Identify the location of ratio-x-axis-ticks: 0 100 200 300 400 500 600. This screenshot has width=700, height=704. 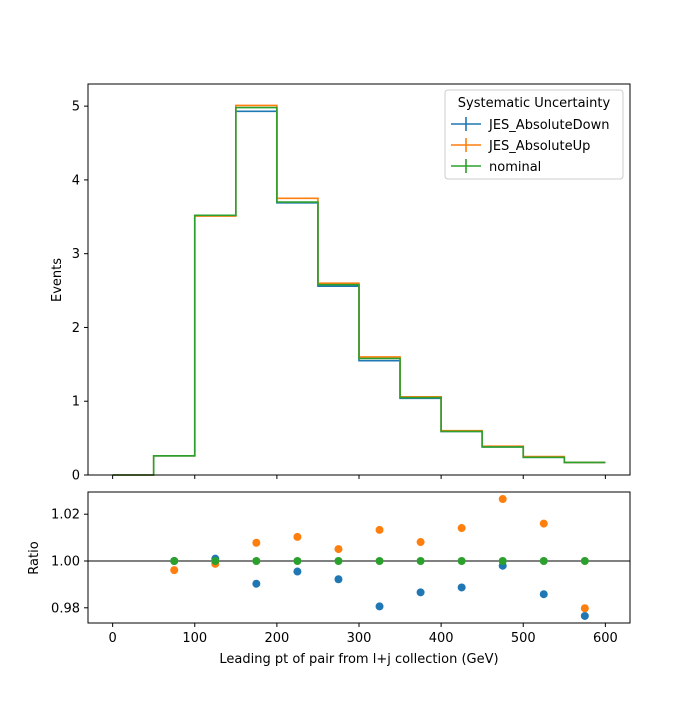
(363, 634).